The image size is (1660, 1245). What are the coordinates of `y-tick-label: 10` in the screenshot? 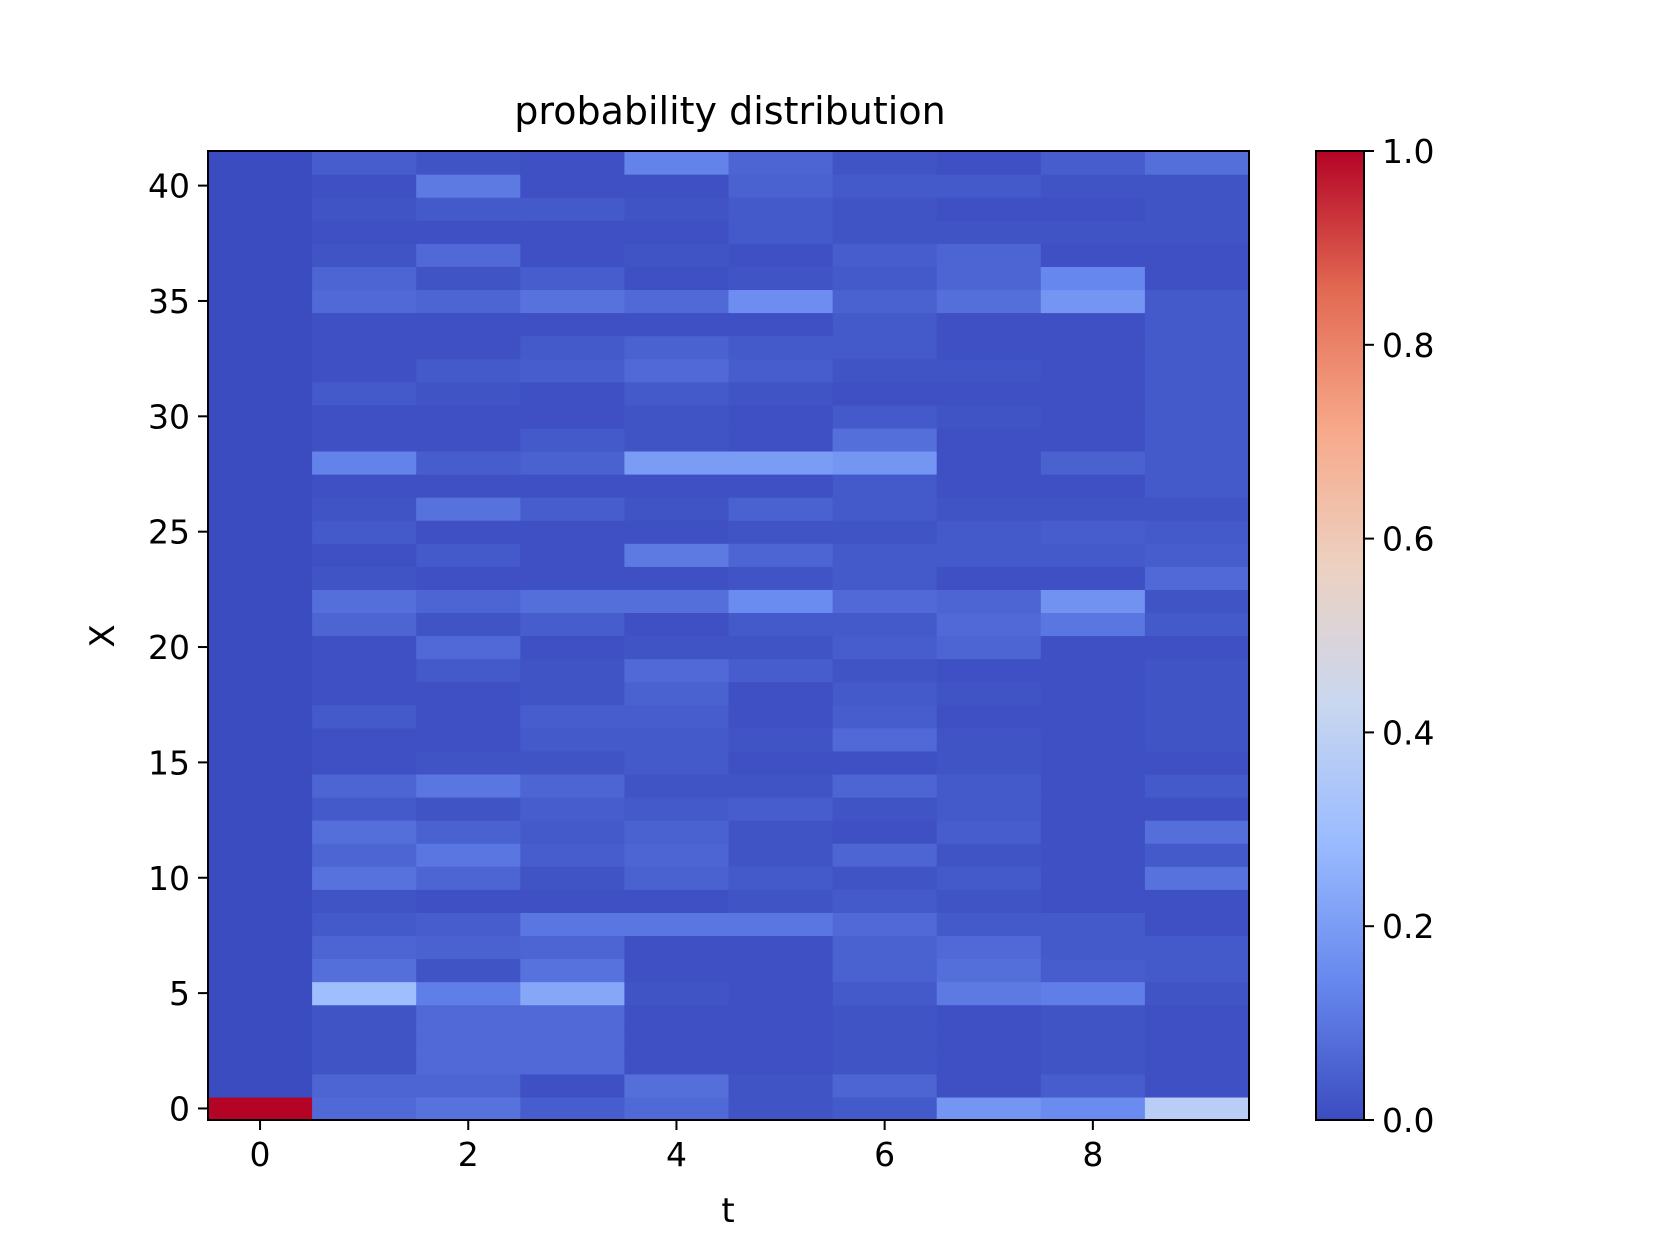 It's located at (169, 878).